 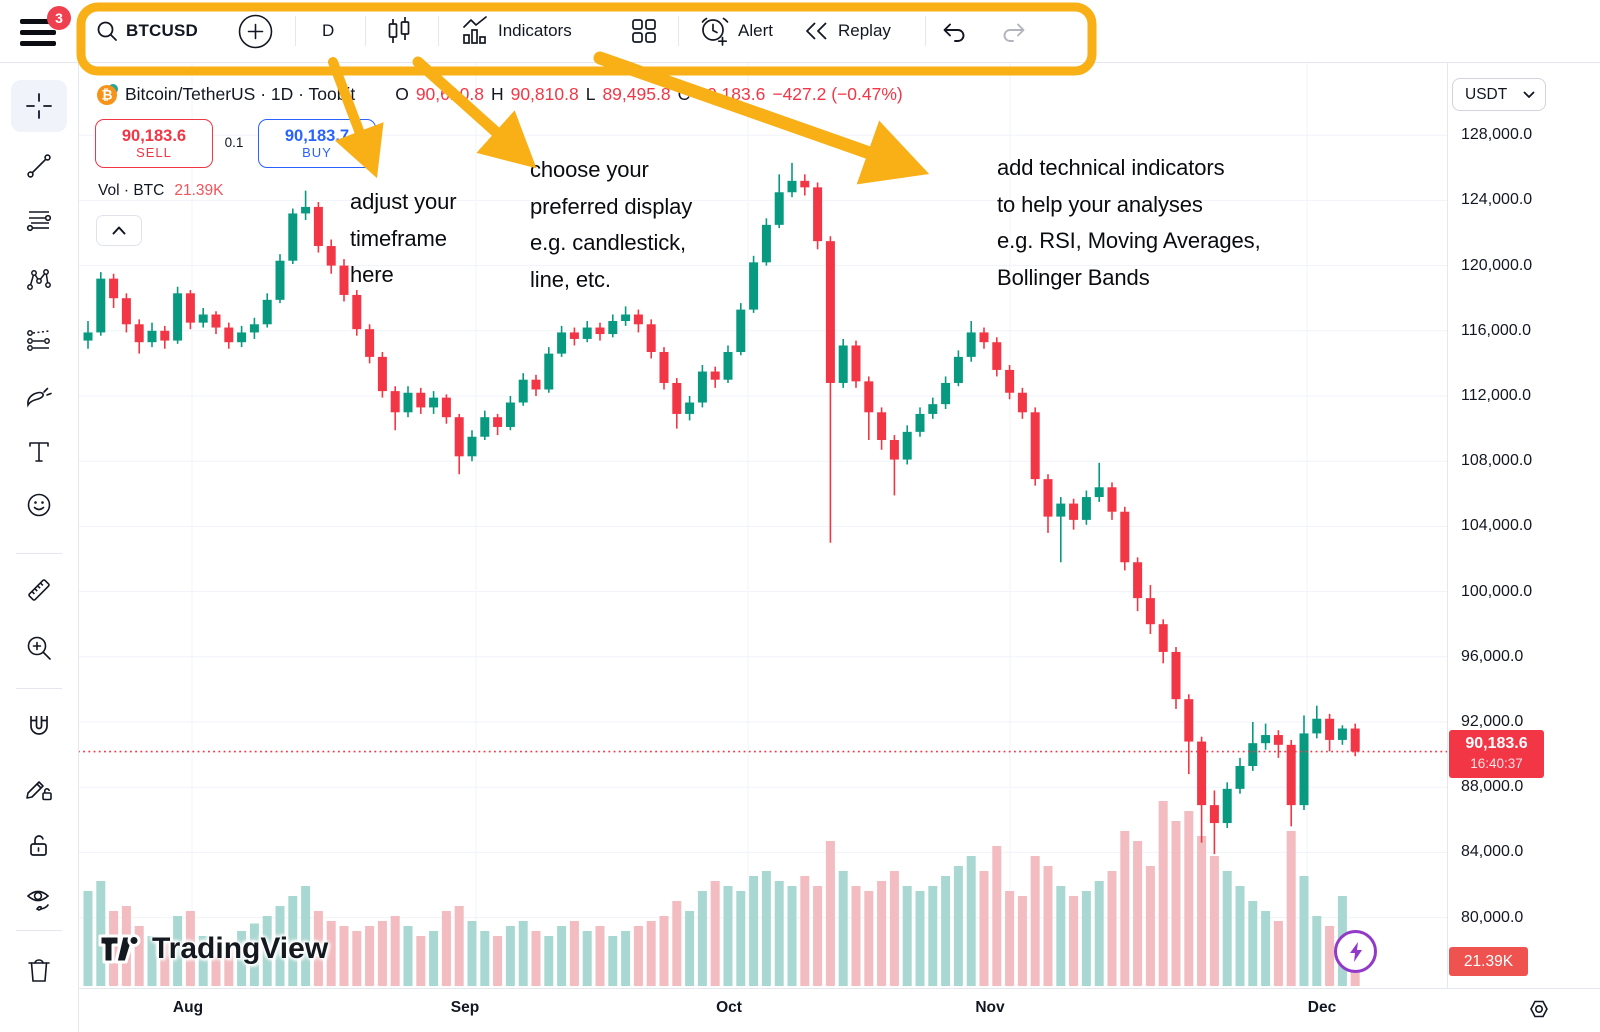 I want to click on sell-button: 90,183.6 SELL, so click(x=154, y=143).